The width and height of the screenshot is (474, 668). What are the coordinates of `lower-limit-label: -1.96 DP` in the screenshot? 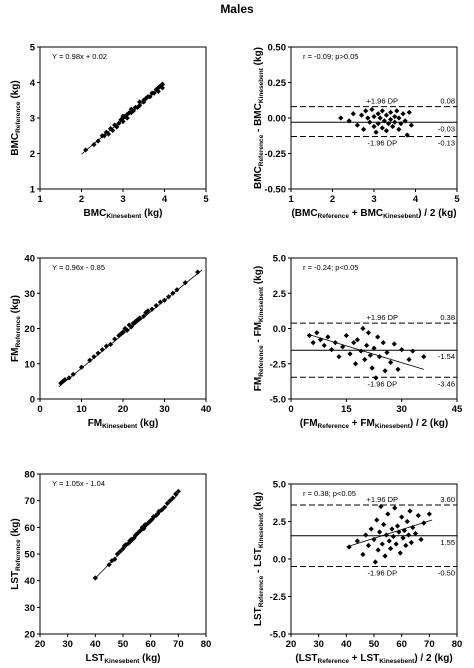 It's located at (382, 383).